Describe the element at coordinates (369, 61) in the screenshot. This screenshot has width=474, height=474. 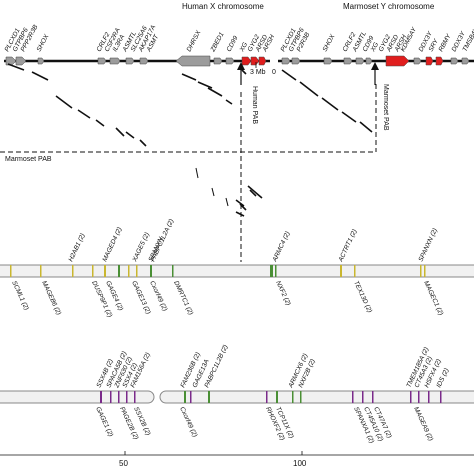
I see `gene-arrow-m-cd99` at that location.